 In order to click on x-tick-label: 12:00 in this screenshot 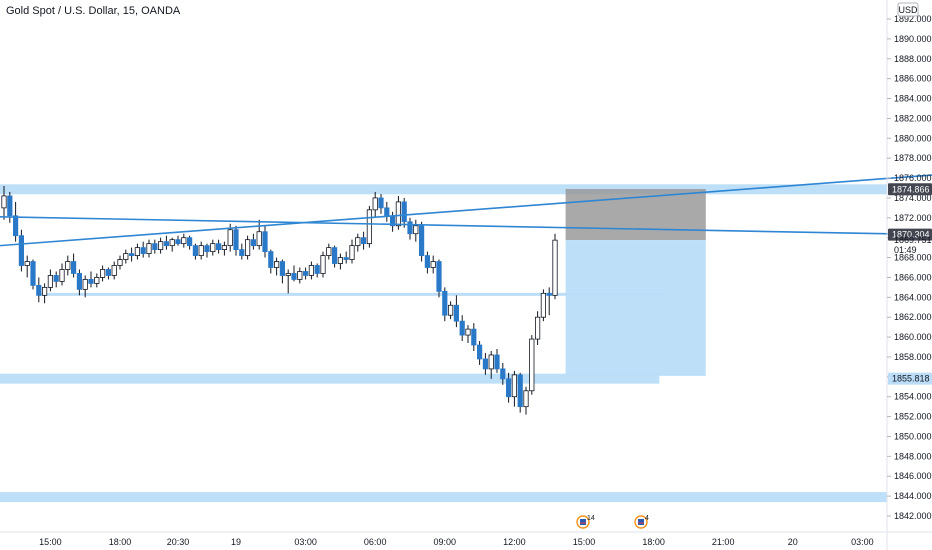, I will do `click(514, 542)`.